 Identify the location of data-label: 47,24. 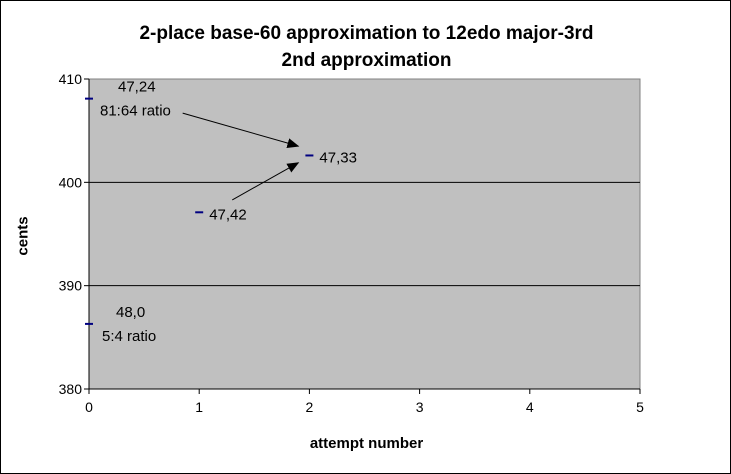
(137, 87).